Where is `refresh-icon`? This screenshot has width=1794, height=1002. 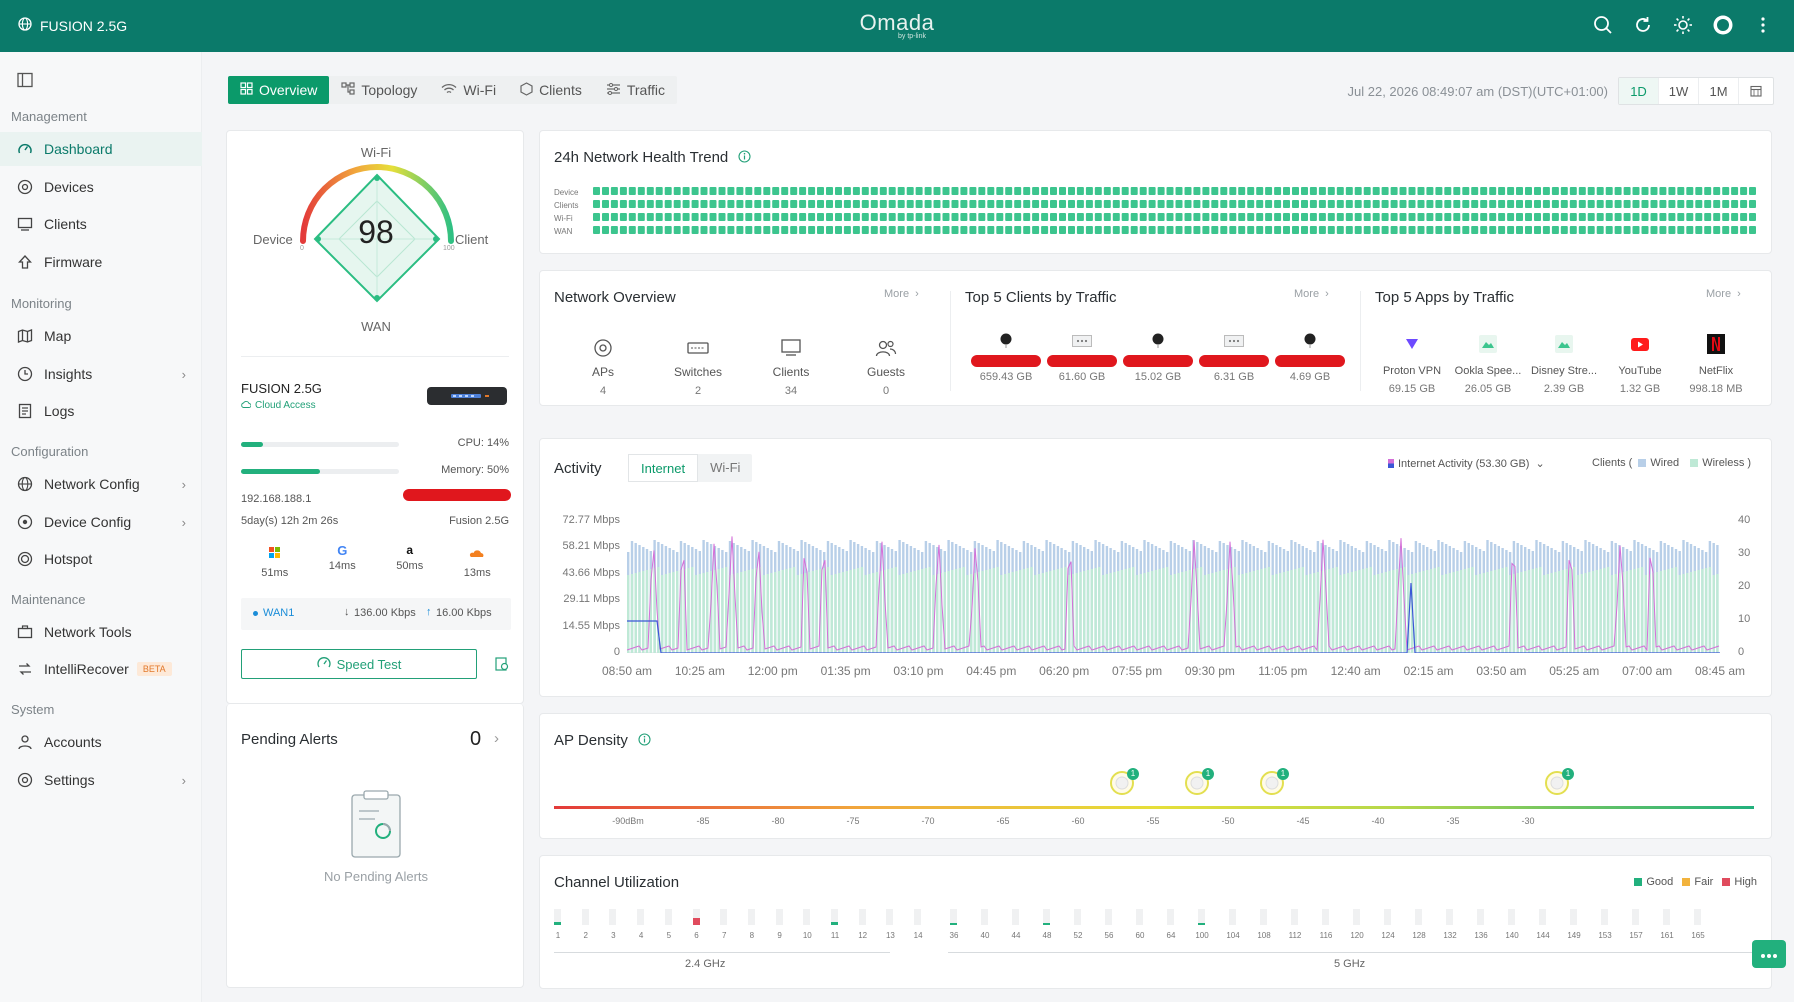
refresh-icon is located at coordinates (1643, 25).